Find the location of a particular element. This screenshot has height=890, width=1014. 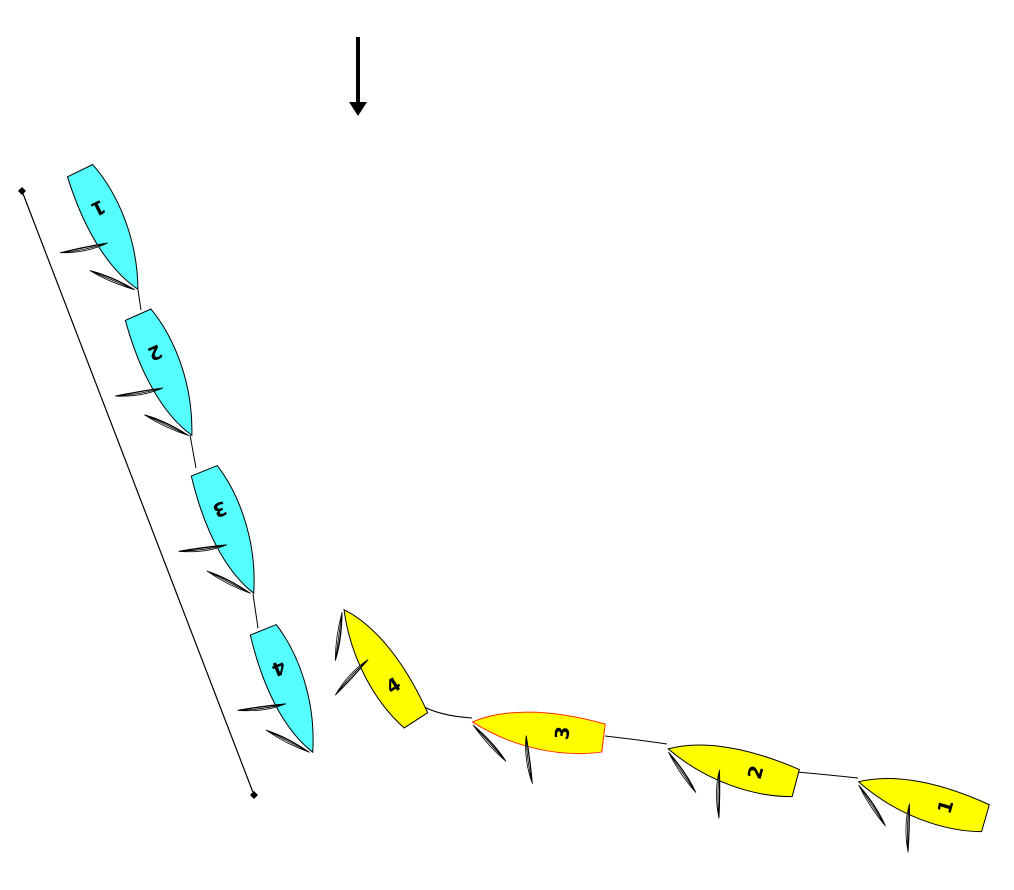

team_a-boat-3: 3 is located at coordinates (213, 537).